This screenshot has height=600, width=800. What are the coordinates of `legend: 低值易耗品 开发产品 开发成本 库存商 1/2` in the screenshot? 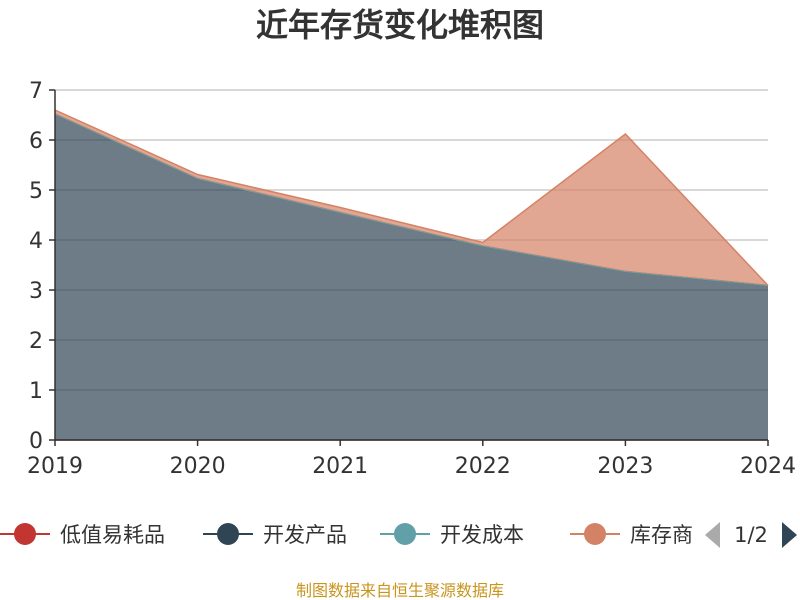 It's located at (398, 535).